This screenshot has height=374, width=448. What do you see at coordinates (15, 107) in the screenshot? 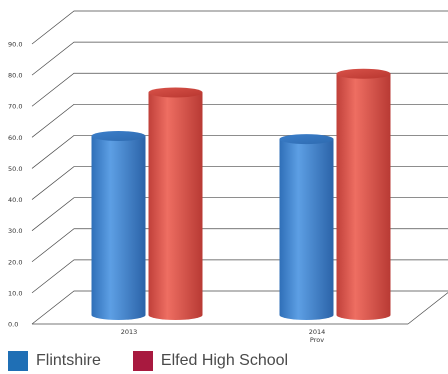
I see `y-tick-label: 70.0` at bounding box center [15, 107].